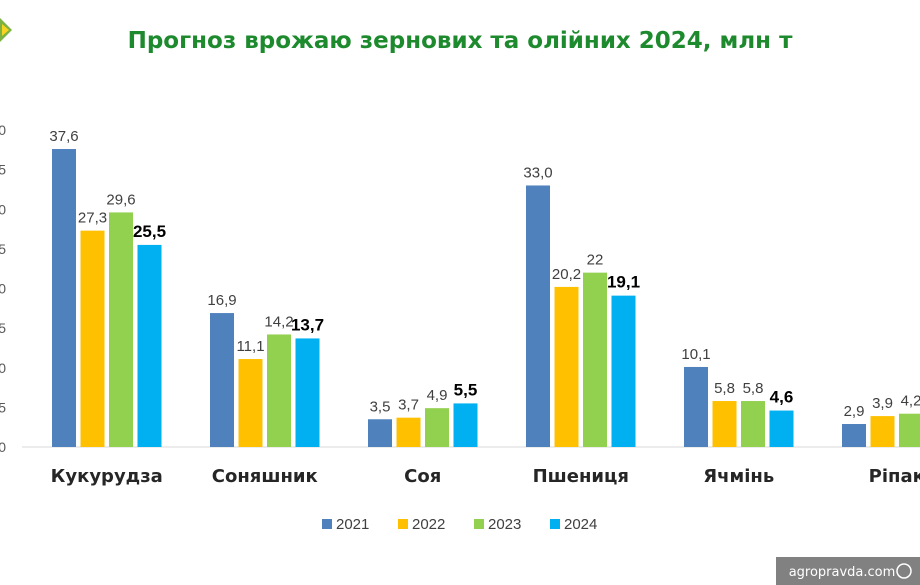 The width and height of the screenshot is (920, 585). Describe the element at coordinates (485, 476) in the screenshot. I see `category-labels: Кукурудза Соняшник Соя Пшениця Ячмінь Ріпак` at that location.